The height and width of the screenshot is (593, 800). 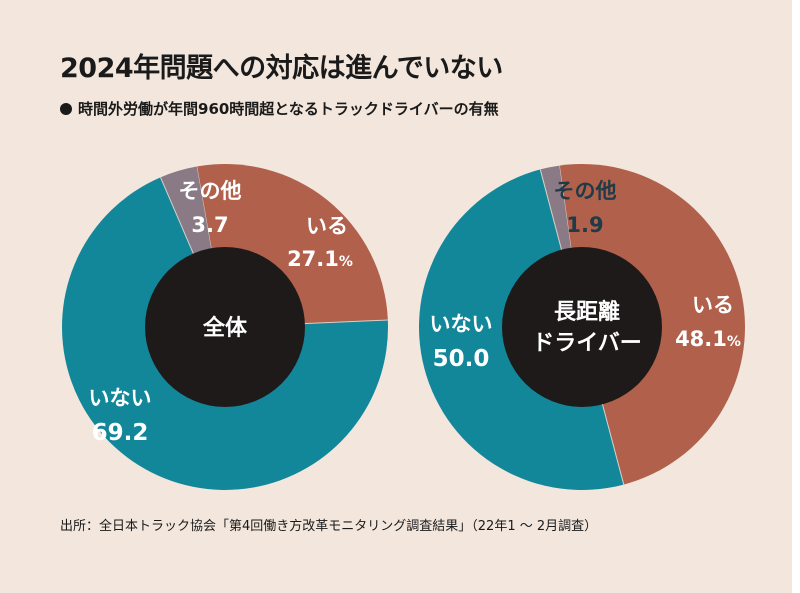 What do you see at coordinates (313, 259) in the screenshot?
I see `slice-value-iru-overall: 27.1` at bounding box center [313, 259].